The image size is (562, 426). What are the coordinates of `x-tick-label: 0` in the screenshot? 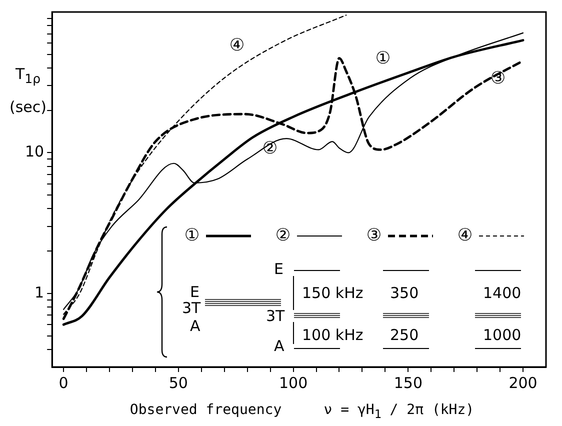 It's located at (63, 383).